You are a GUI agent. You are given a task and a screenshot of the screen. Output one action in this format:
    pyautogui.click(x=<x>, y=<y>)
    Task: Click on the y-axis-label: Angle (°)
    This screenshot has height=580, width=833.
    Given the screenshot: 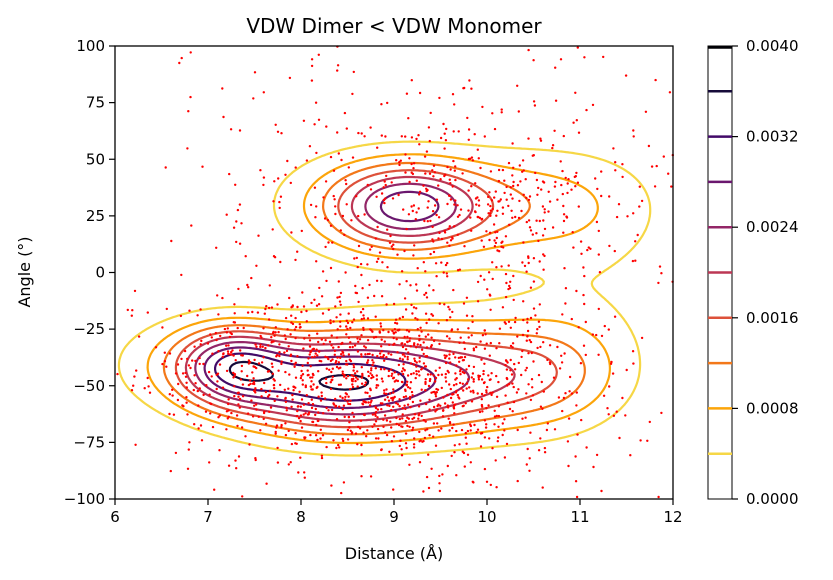 What is the action you would take?
    pyautogui.click(x=24, y=271)
    